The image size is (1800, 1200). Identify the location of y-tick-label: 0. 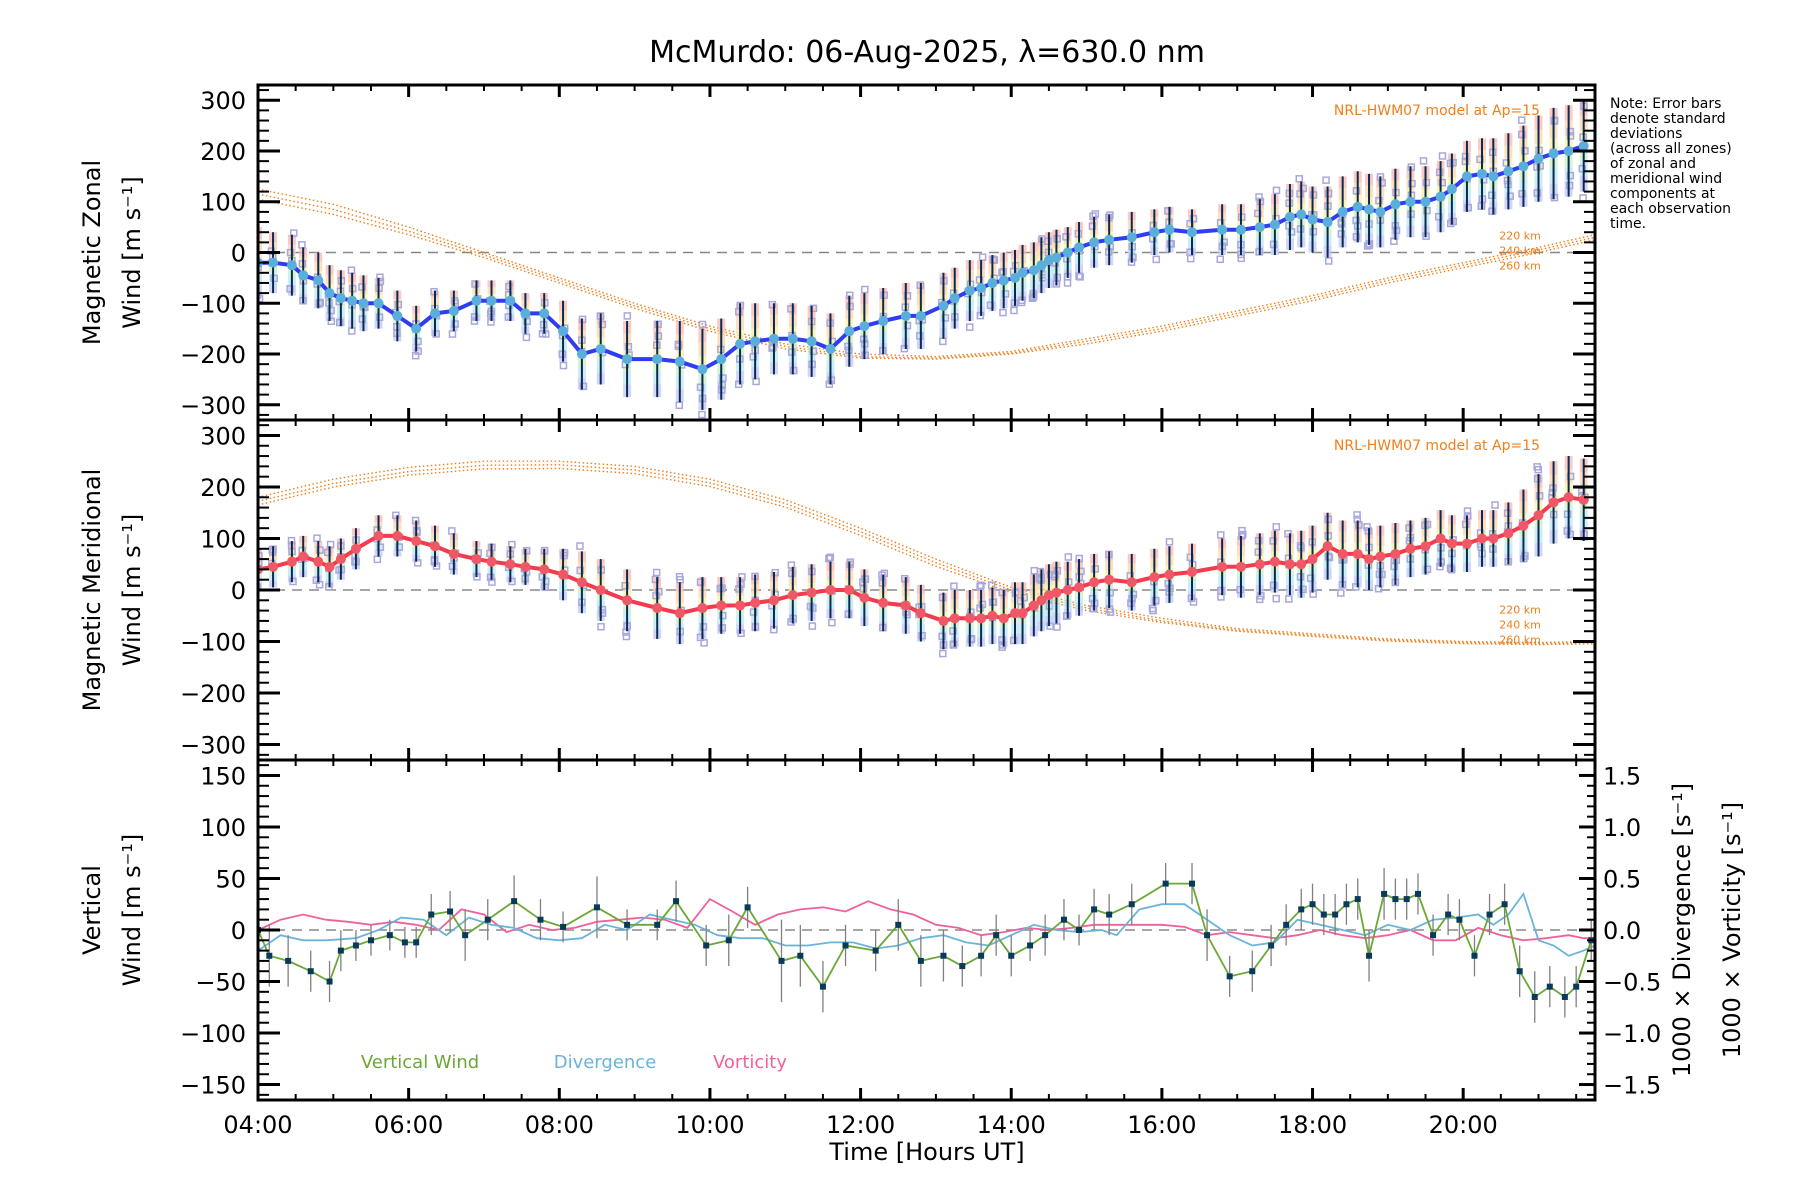
(238, 931).